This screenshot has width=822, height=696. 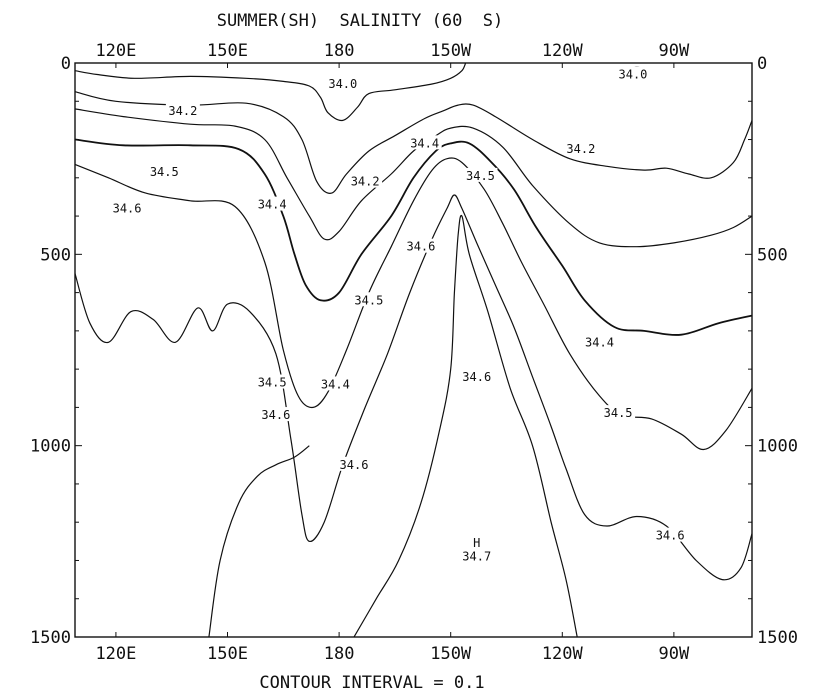 I want to click on x-tick-label-bottom: 120W, so click(x=563, y=654).